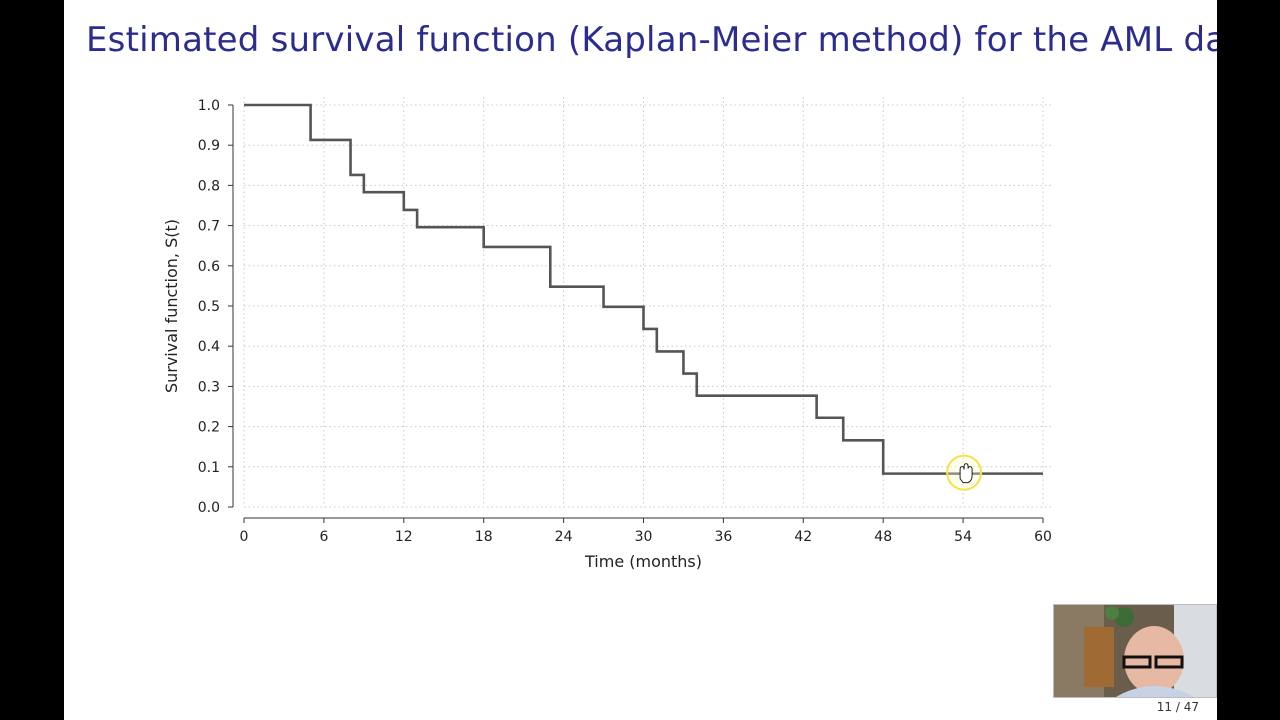 This screenshot has height=720, width=1280. What do you see at coordinates (209, 387) in the screenshot?
I see `y-tick-label: 0.3` at bounding box center [209, 387].